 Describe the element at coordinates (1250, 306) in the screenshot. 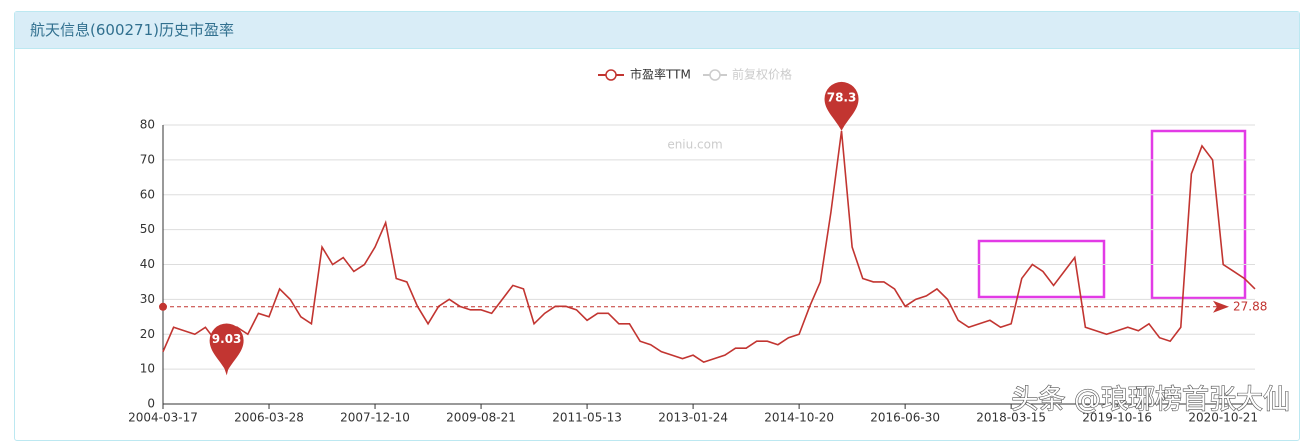

I see `average-label: 27.88` at that location.